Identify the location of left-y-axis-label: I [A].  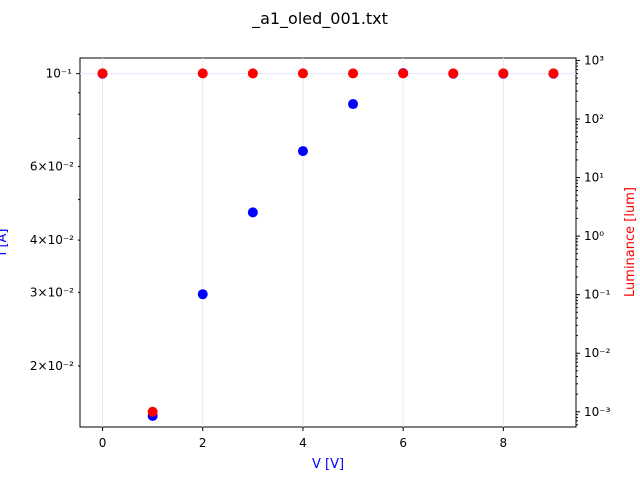
(5, 241).